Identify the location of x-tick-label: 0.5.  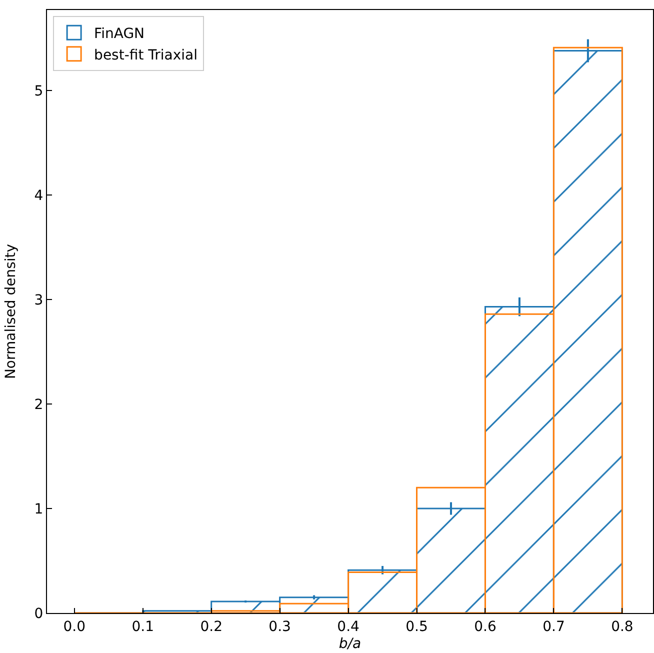
(417, 626).